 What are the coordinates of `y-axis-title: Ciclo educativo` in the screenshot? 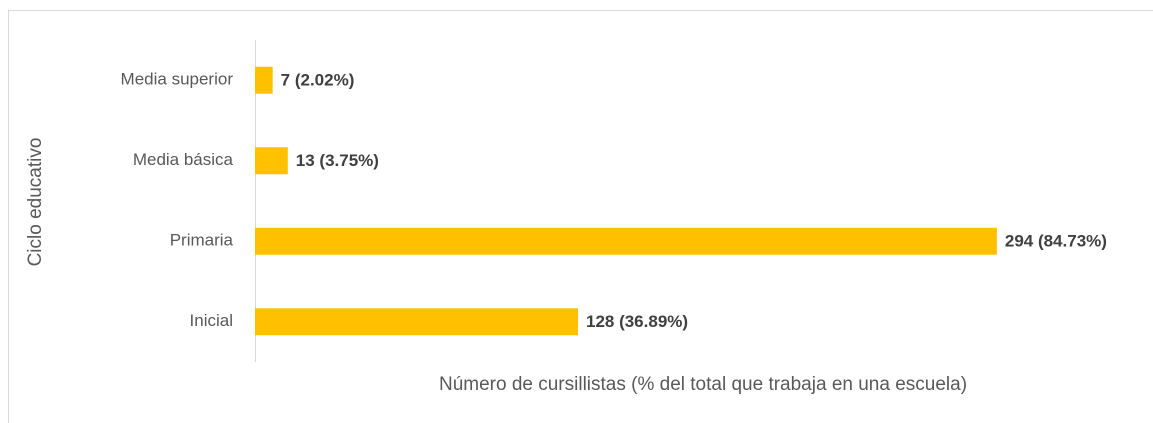 It's located at (35, 202).